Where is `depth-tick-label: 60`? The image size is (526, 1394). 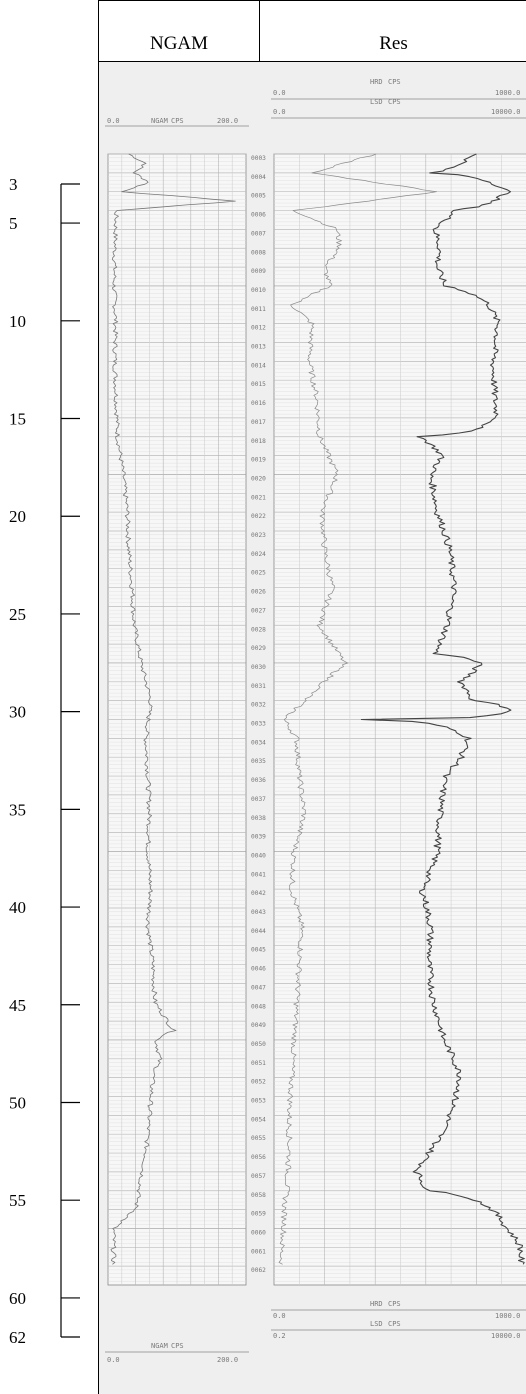
depth-tick-label: 60 is located at coordinates (17, 1298).